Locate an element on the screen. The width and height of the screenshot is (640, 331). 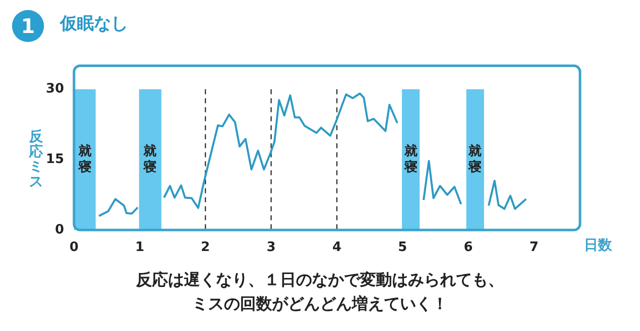
x-tick-label: 1 is located at coordinates (139, 248).